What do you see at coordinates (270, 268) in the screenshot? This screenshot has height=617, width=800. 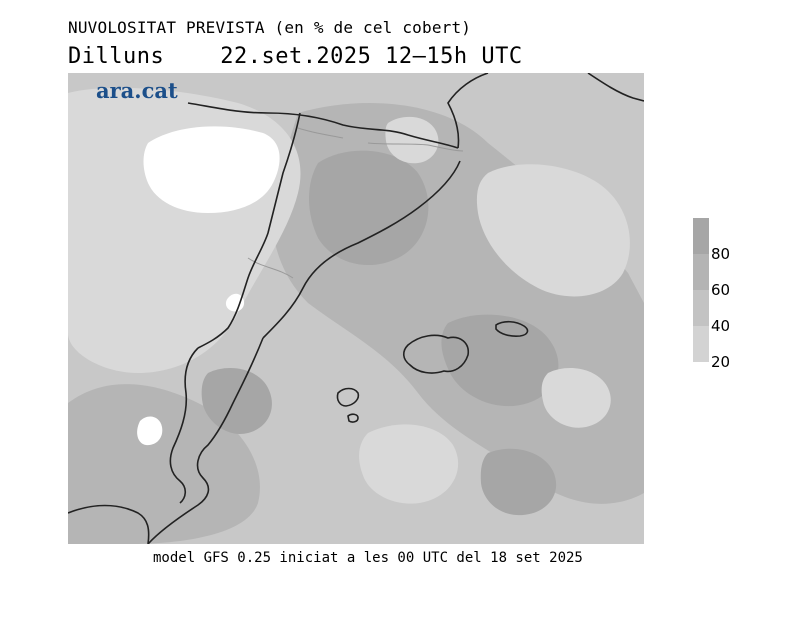 I see `regional-border` at bounding box center [270, 268].